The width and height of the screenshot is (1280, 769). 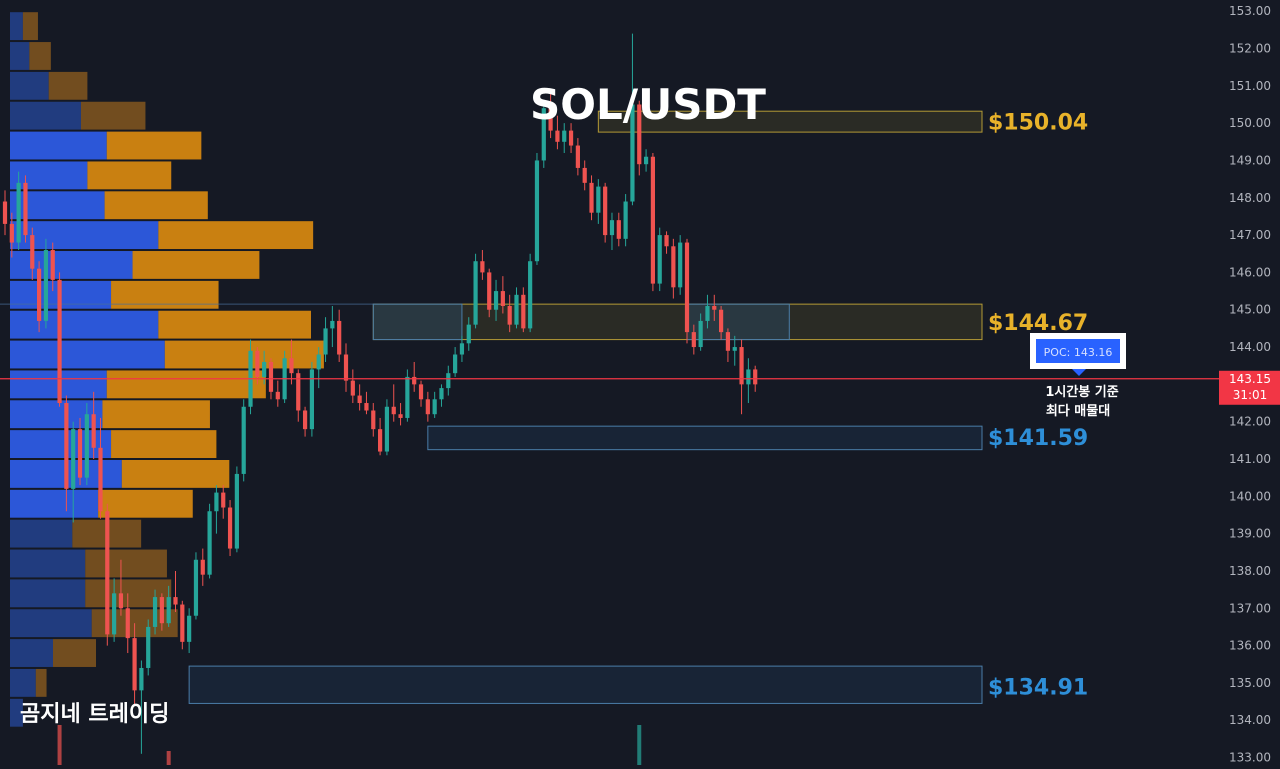 What do you see at coordinates (1250, 310) in the screenshot?
I see `axis-tick-label: 145.00` at bounding box center [1250, 310].